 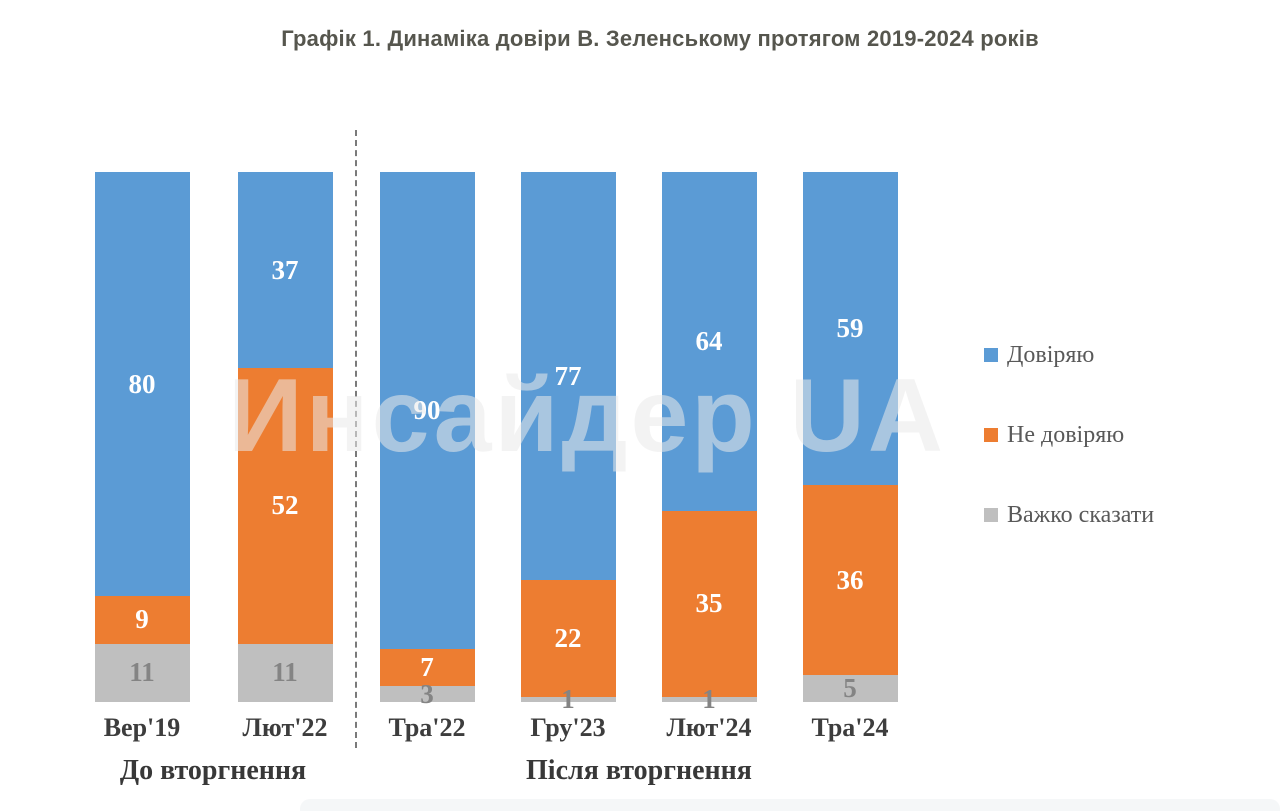 I want to click on bar-segment: 77, so click(x=568, y=376).